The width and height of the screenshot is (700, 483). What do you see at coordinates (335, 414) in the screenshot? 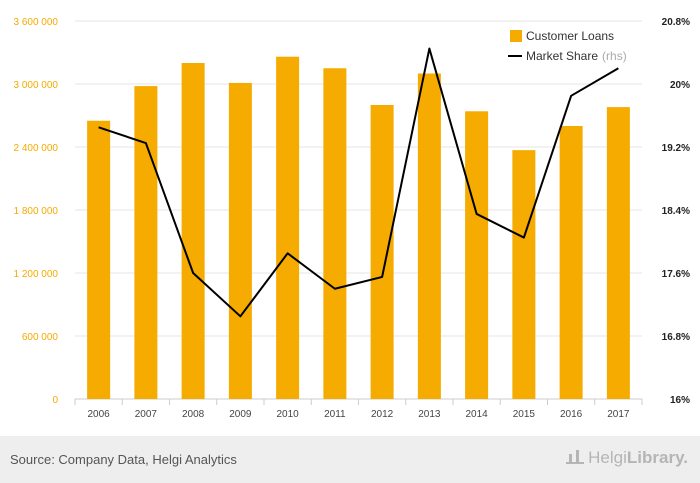
I see `x-tick-label: 2011` at bounding box center [335, 414].